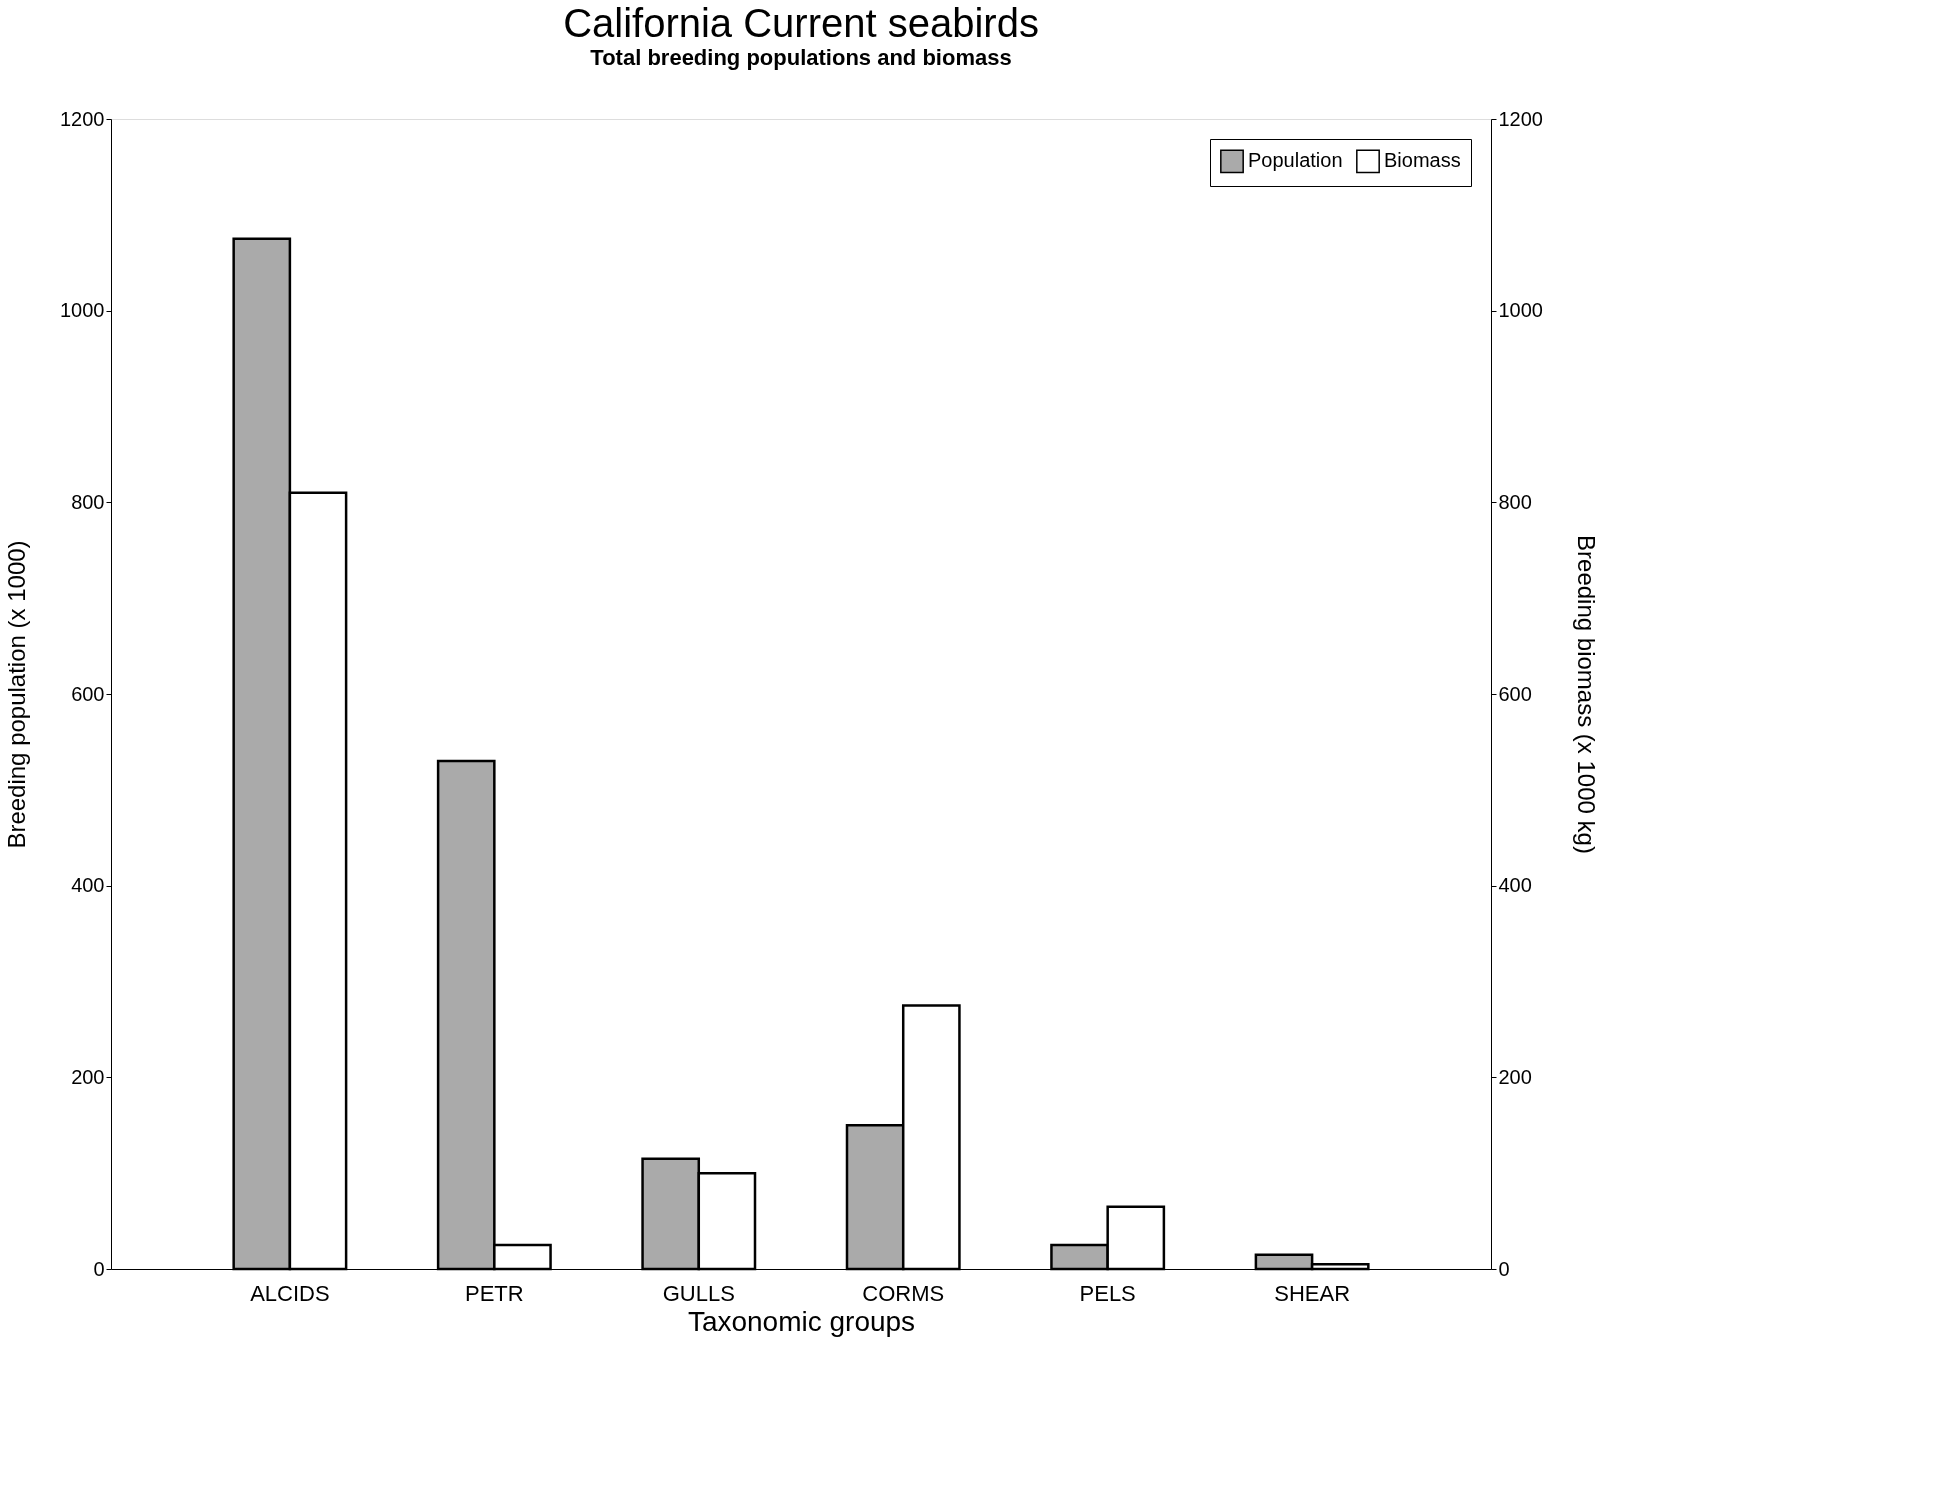 The height and width of the screenshot is (1485, 1948). I want to click on y-tick-label: 400, so click(88, 885).